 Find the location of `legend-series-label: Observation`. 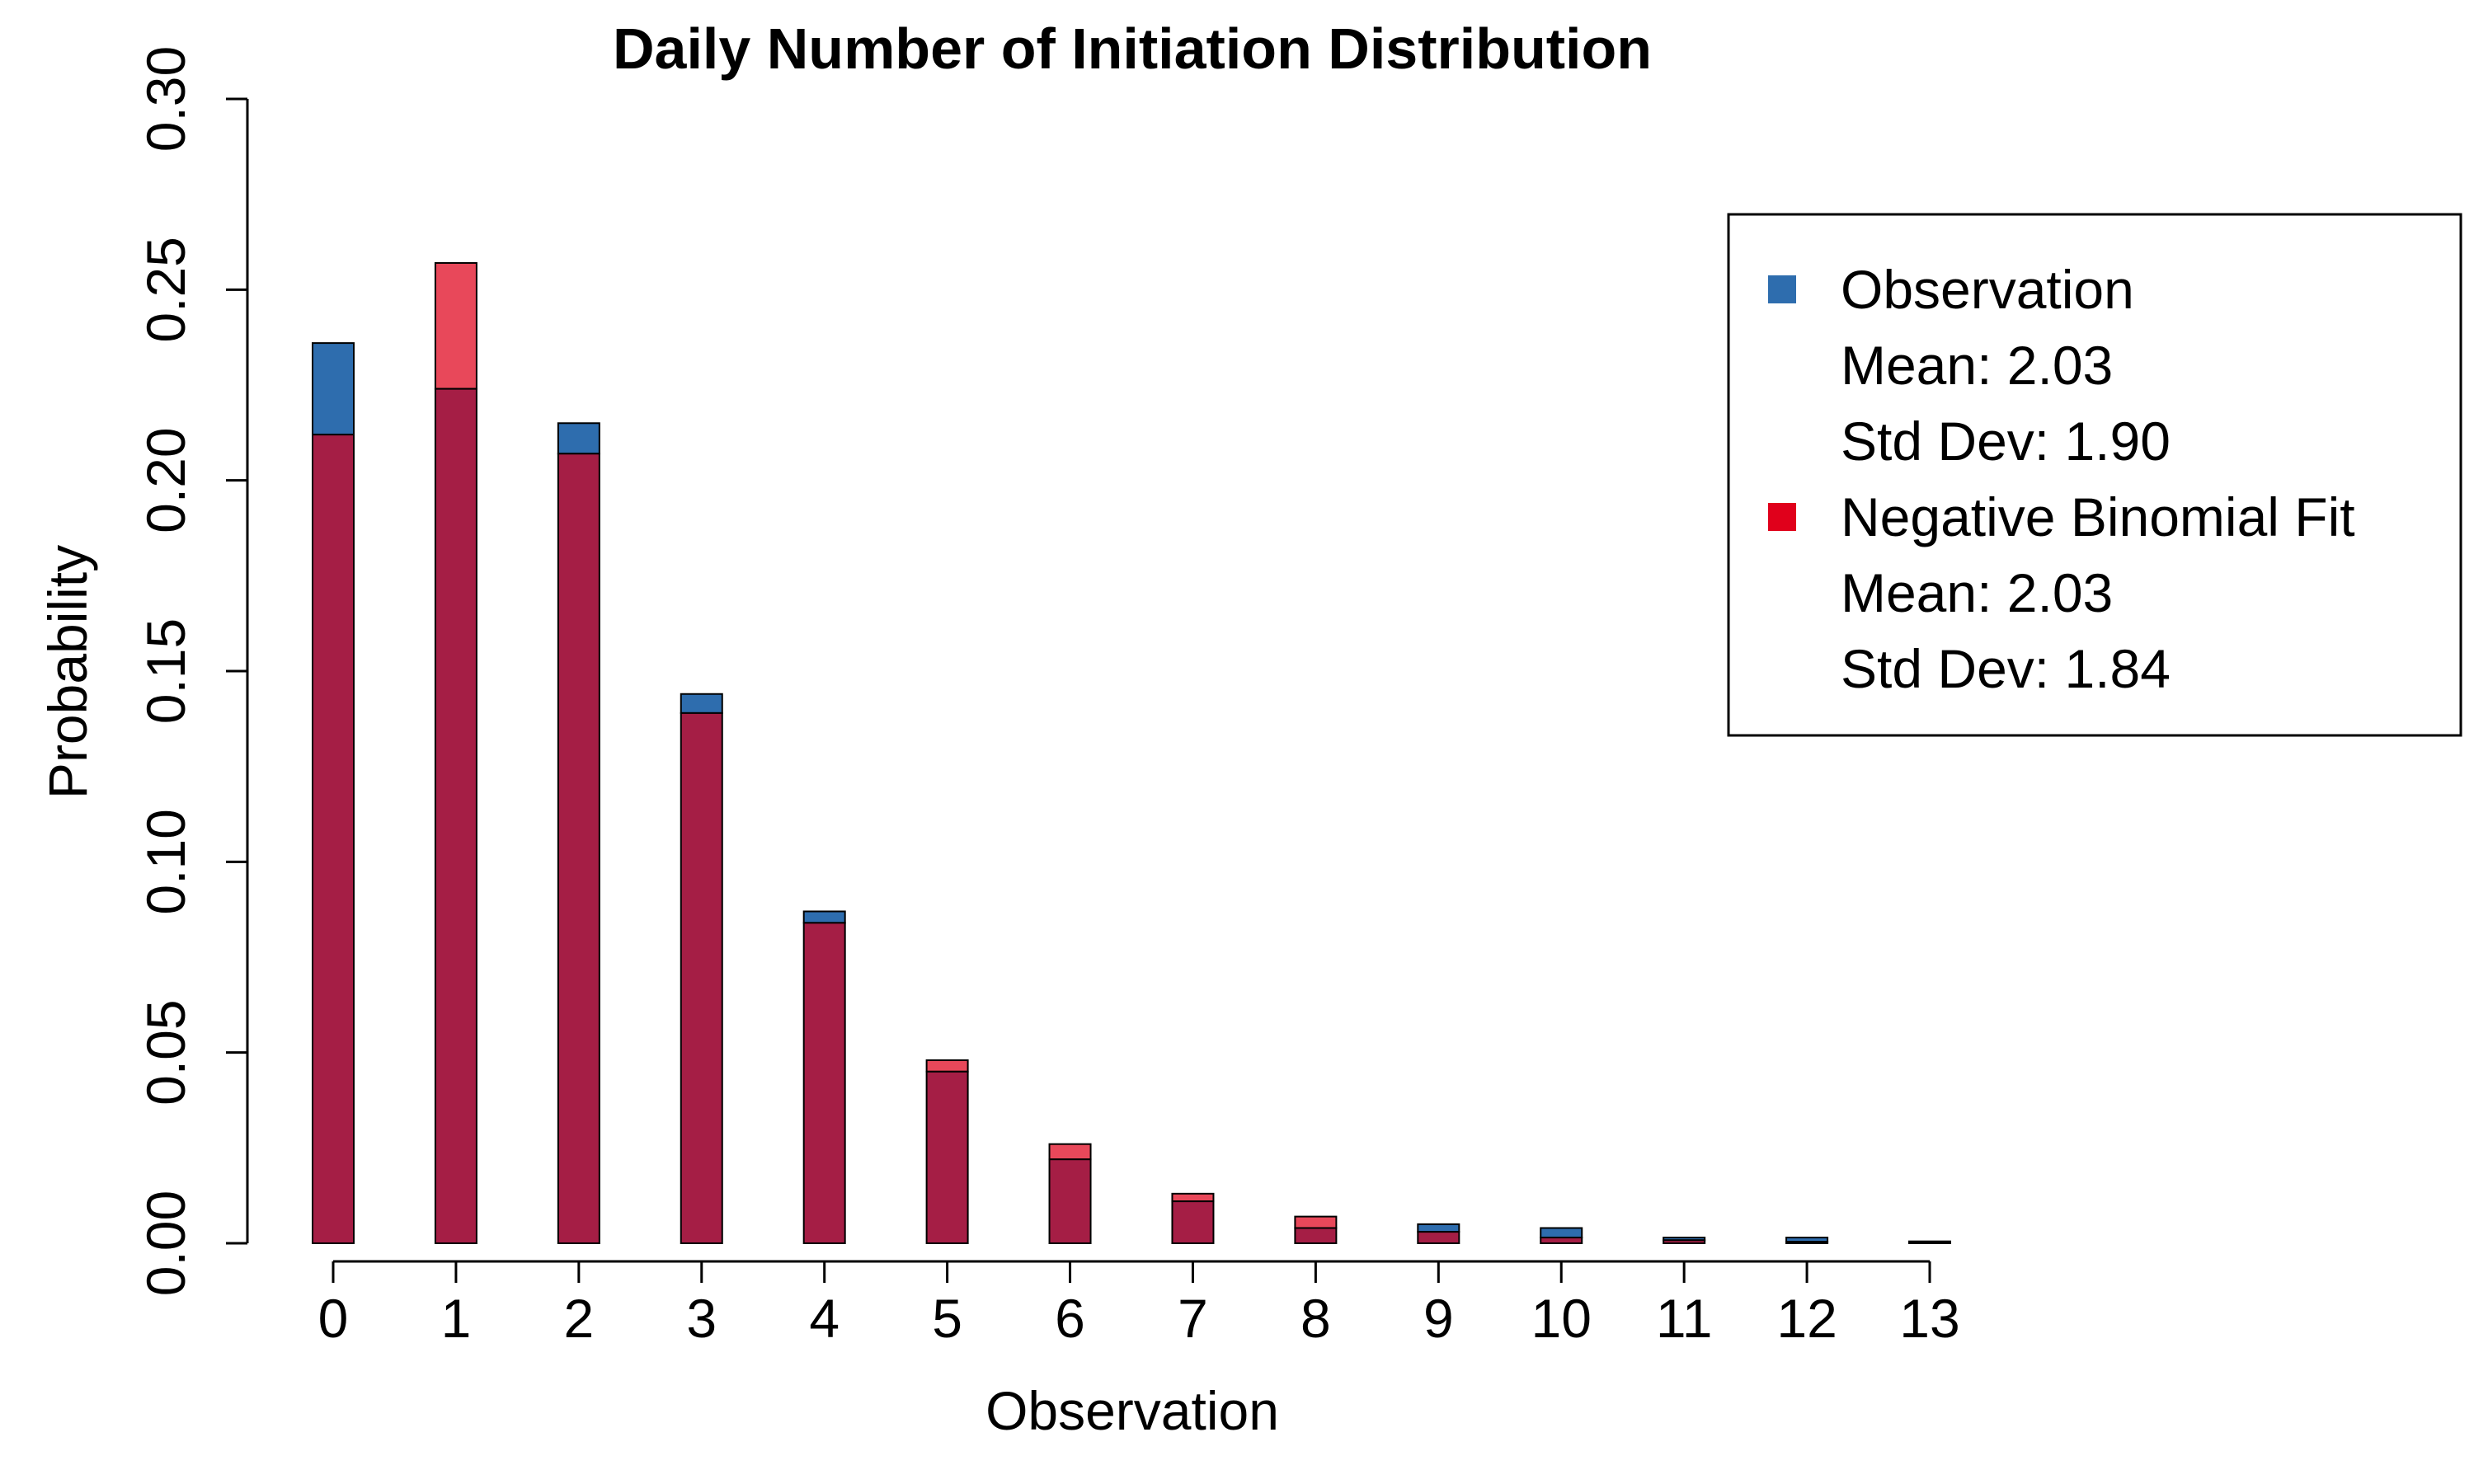

legend-series-label: Observation is located at coordinates (1987, 289).